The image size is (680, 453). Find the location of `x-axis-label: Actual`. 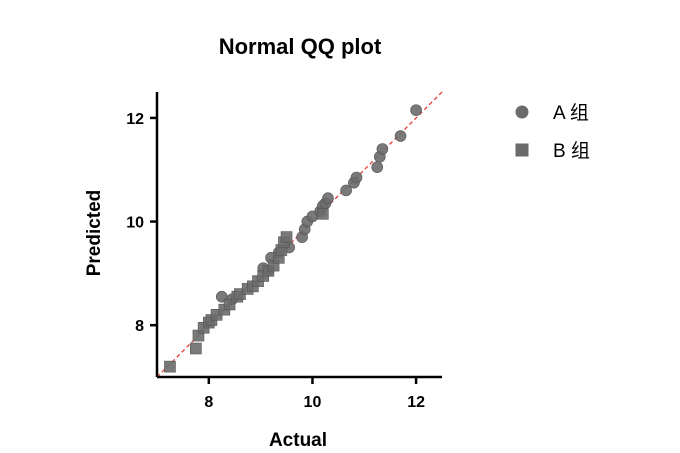

x-axis-label: Actual is located at coordinates (298, 440).